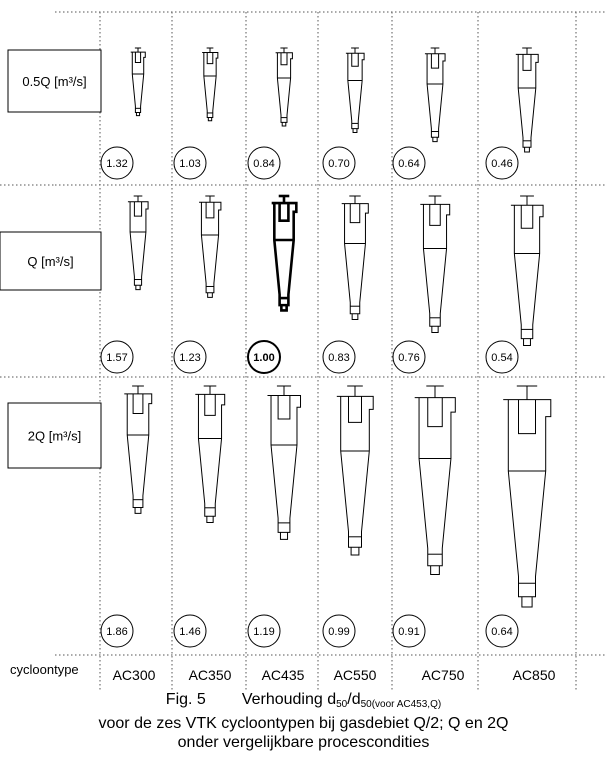  I want to click on ratio-value-r0-c0: 1.32, so click(116, 164).